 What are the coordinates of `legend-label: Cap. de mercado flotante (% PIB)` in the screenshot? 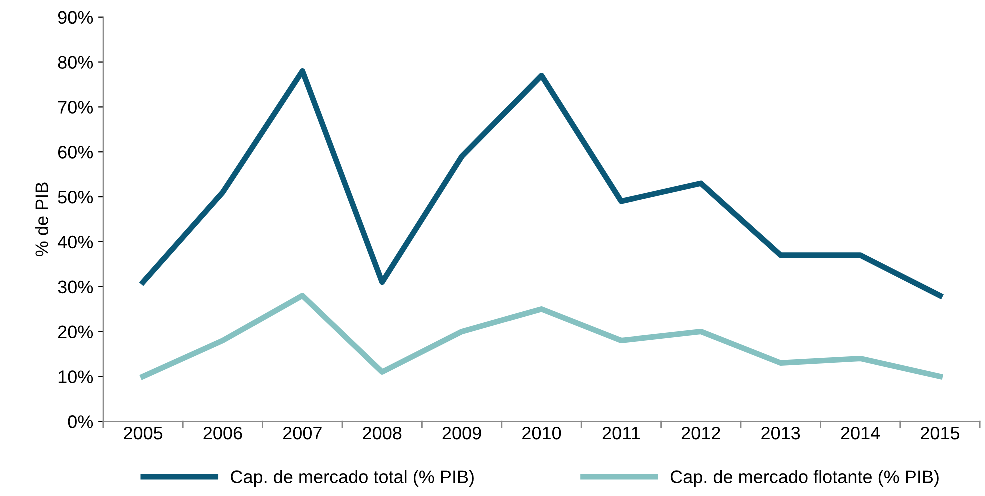 It's located at (804, 479).